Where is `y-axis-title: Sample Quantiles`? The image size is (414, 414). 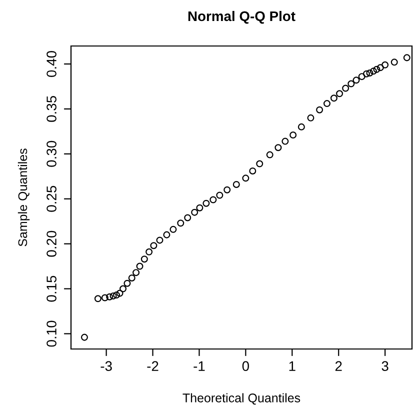
y-axis-title: Sample Quantiles is located at coordinates (24, 197).